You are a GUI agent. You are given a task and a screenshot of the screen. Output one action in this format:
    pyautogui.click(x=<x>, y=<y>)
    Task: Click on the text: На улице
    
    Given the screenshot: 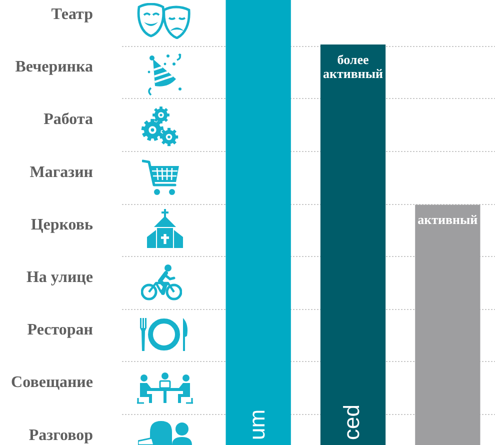 What is the action you would take?
    pyautogui.click(x=59, y=277)
    